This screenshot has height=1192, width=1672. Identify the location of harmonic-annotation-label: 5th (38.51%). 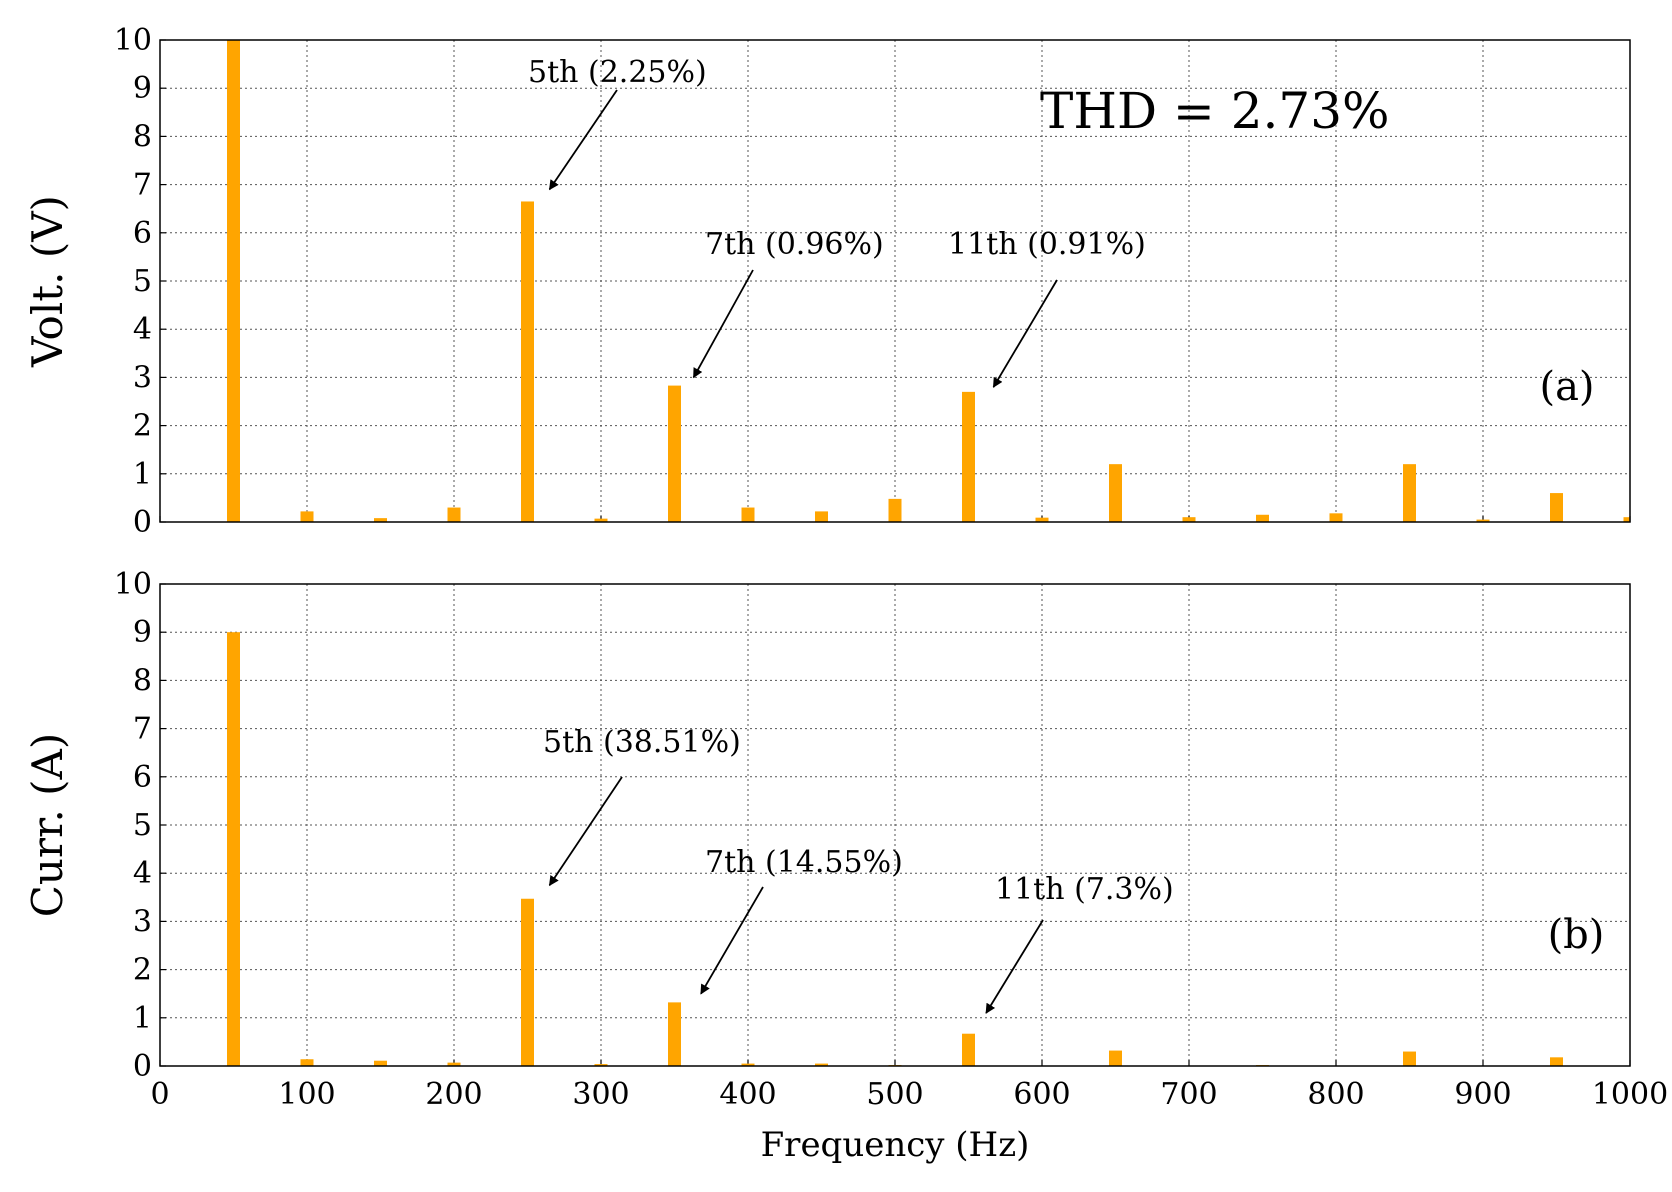
(642, 742).